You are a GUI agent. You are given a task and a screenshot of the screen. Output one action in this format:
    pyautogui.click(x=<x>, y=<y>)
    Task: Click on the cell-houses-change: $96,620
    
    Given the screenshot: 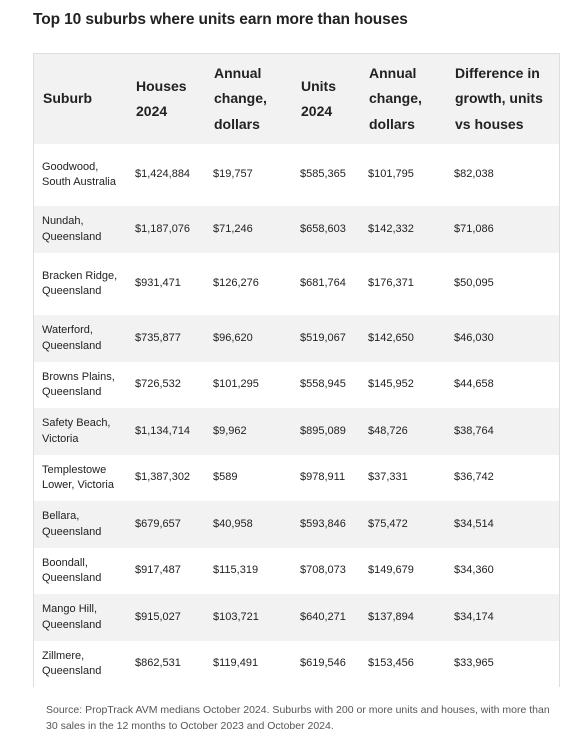 What is the action you would take?
    pyautogui.click(x=233, y=337)
    